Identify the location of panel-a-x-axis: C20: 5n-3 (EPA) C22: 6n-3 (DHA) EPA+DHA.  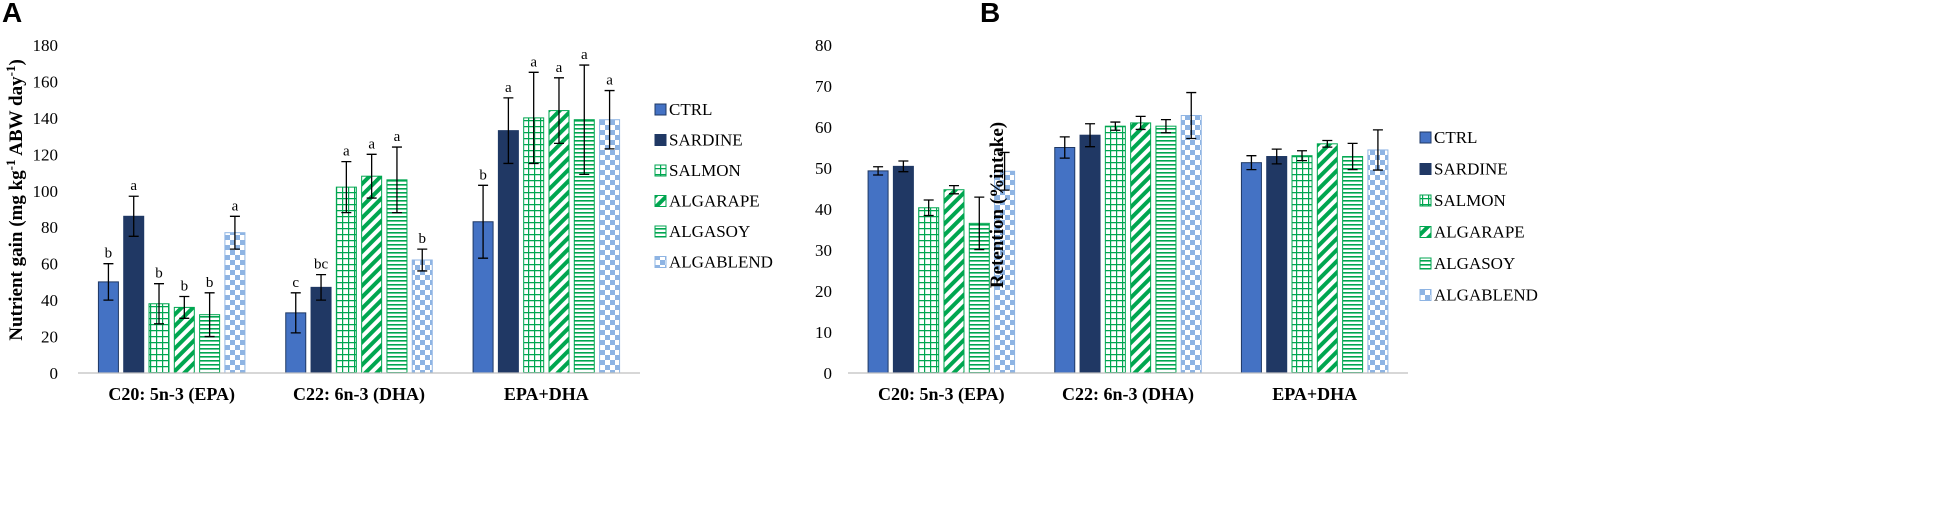
(359, 388).